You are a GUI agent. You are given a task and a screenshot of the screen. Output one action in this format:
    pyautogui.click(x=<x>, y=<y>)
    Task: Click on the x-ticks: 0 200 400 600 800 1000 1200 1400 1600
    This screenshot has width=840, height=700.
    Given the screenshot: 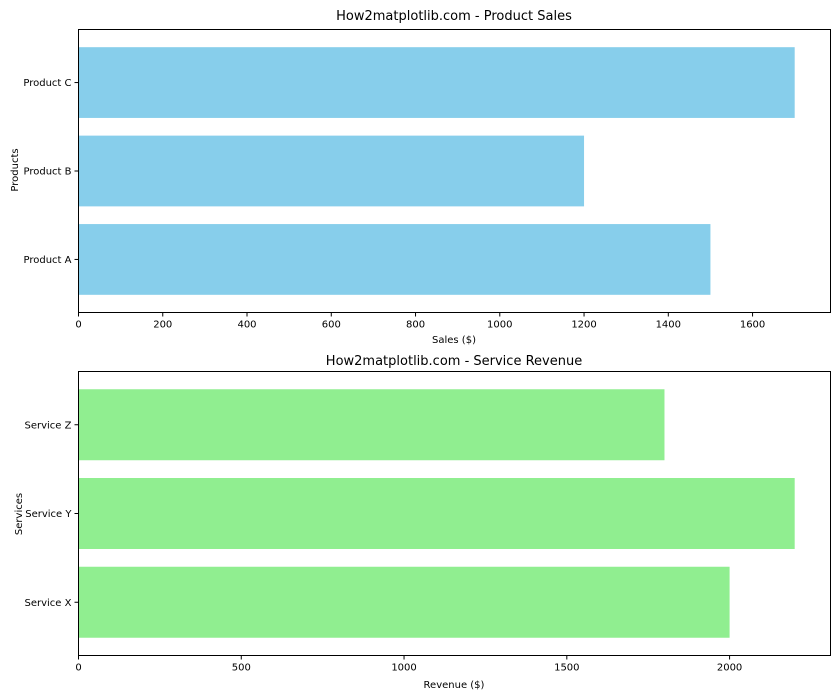 What is the action you would take?
    pyautogui.click(x=420, y=321)
    